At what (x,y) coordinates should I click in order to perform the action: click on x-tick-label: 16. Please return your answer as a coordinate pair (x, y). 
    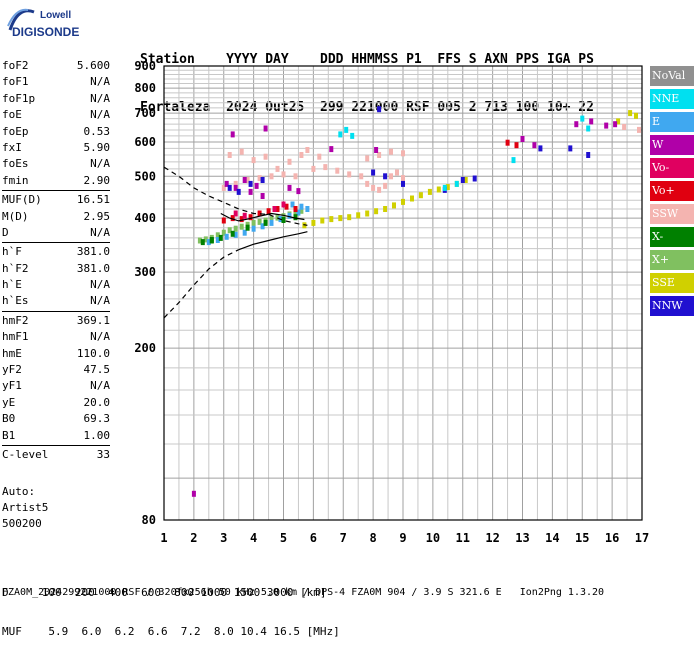
    Looking at the image, I should click on (612, 538).